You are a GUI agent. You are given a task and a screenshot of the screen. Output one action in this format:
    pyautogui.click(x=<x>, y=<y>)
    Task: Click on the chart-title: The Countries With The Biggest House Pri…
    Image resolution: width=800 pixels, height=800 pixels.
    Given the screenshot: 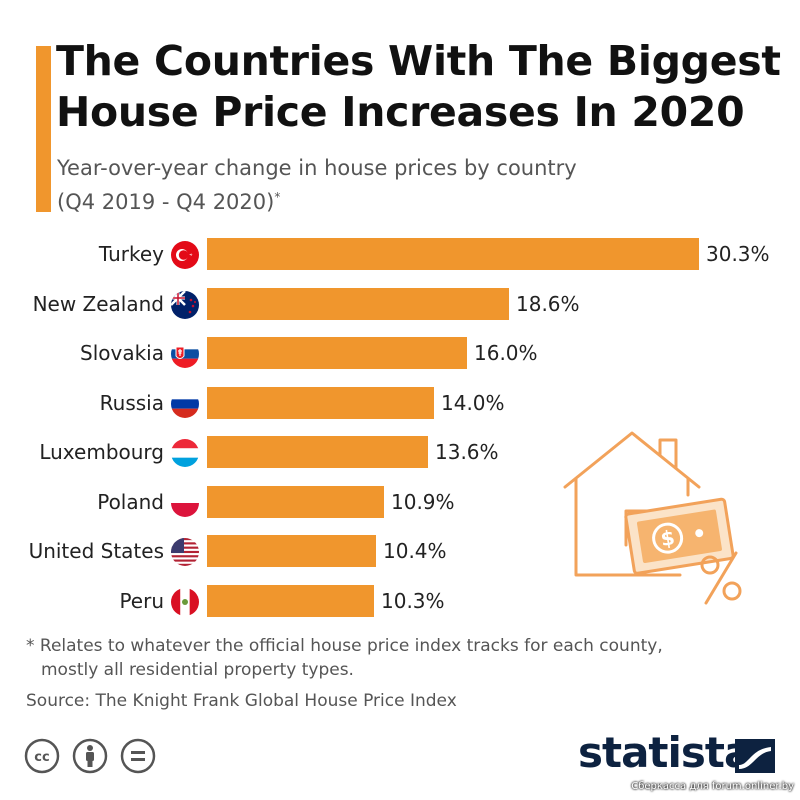 What is the action you would take?
    pyautogui.click(x=421, y=87)
    